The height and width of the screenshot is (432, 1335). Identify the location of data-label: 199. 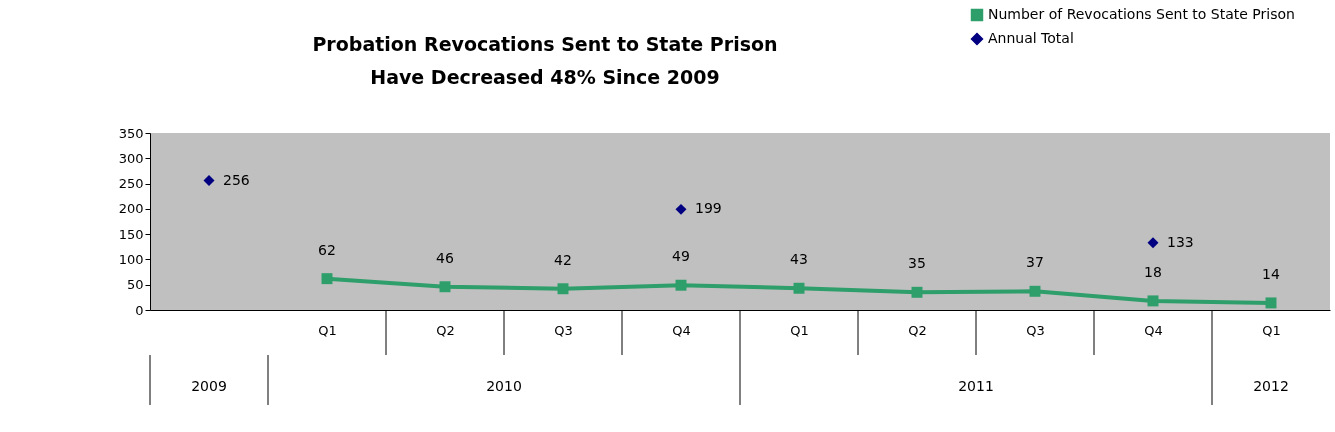
(708, 208).